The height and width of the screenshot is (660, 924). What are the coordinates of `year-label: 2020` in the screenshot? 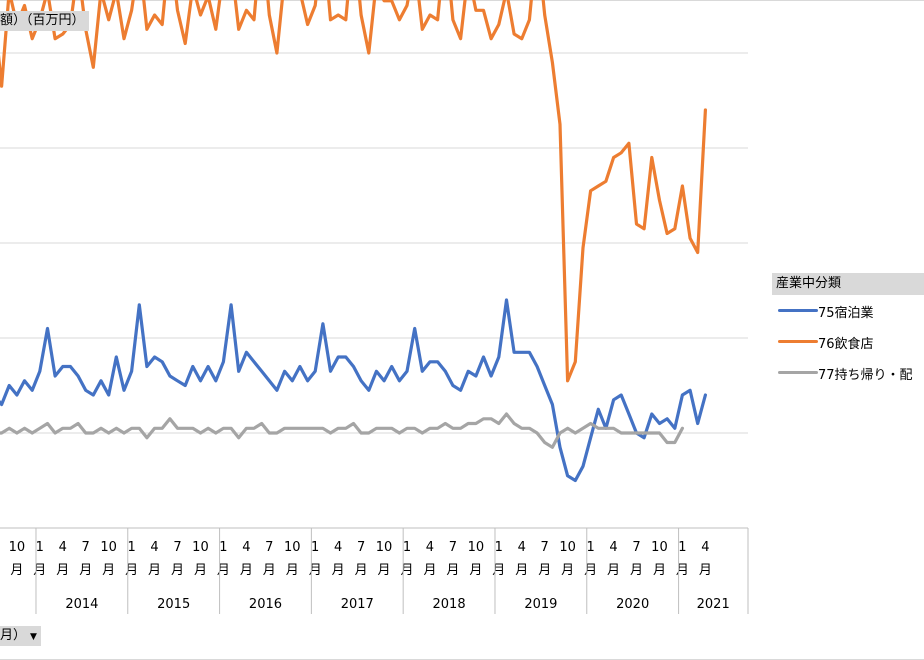 It's located at (632, 604).